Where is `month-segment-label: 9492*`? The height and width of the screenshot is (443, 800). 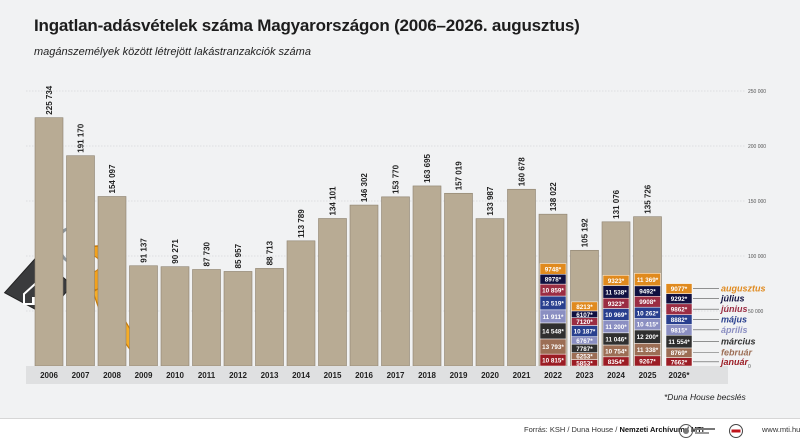
month-segment-label: 9492* is located at coordinates (647, 292).